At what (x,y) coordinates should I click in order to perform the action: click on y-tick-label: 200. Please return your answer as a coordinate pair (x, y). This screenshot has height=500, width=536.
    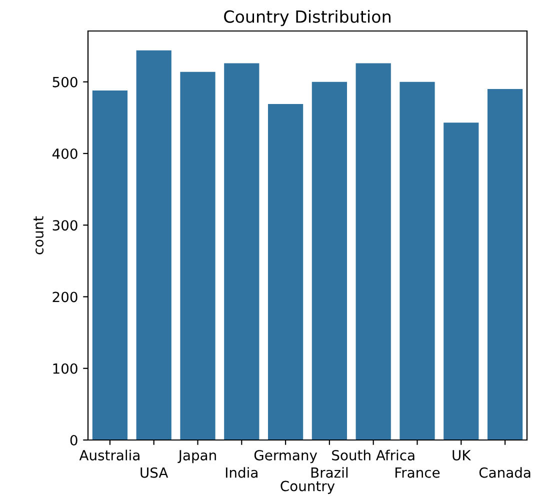
    Looking at the image, I should click on (65, 297).